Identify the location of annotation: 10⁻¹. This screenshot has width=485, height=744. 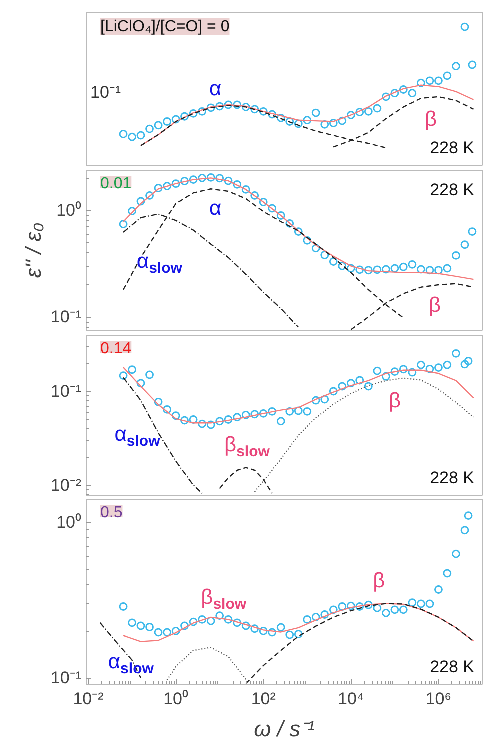
(106, 92).